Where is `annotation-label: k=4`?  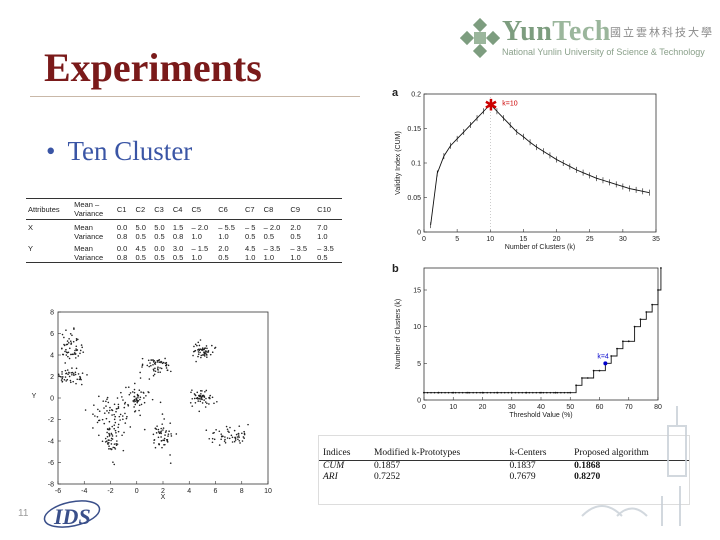
annotation-label: k=4 is located at coordinates (603, 356).